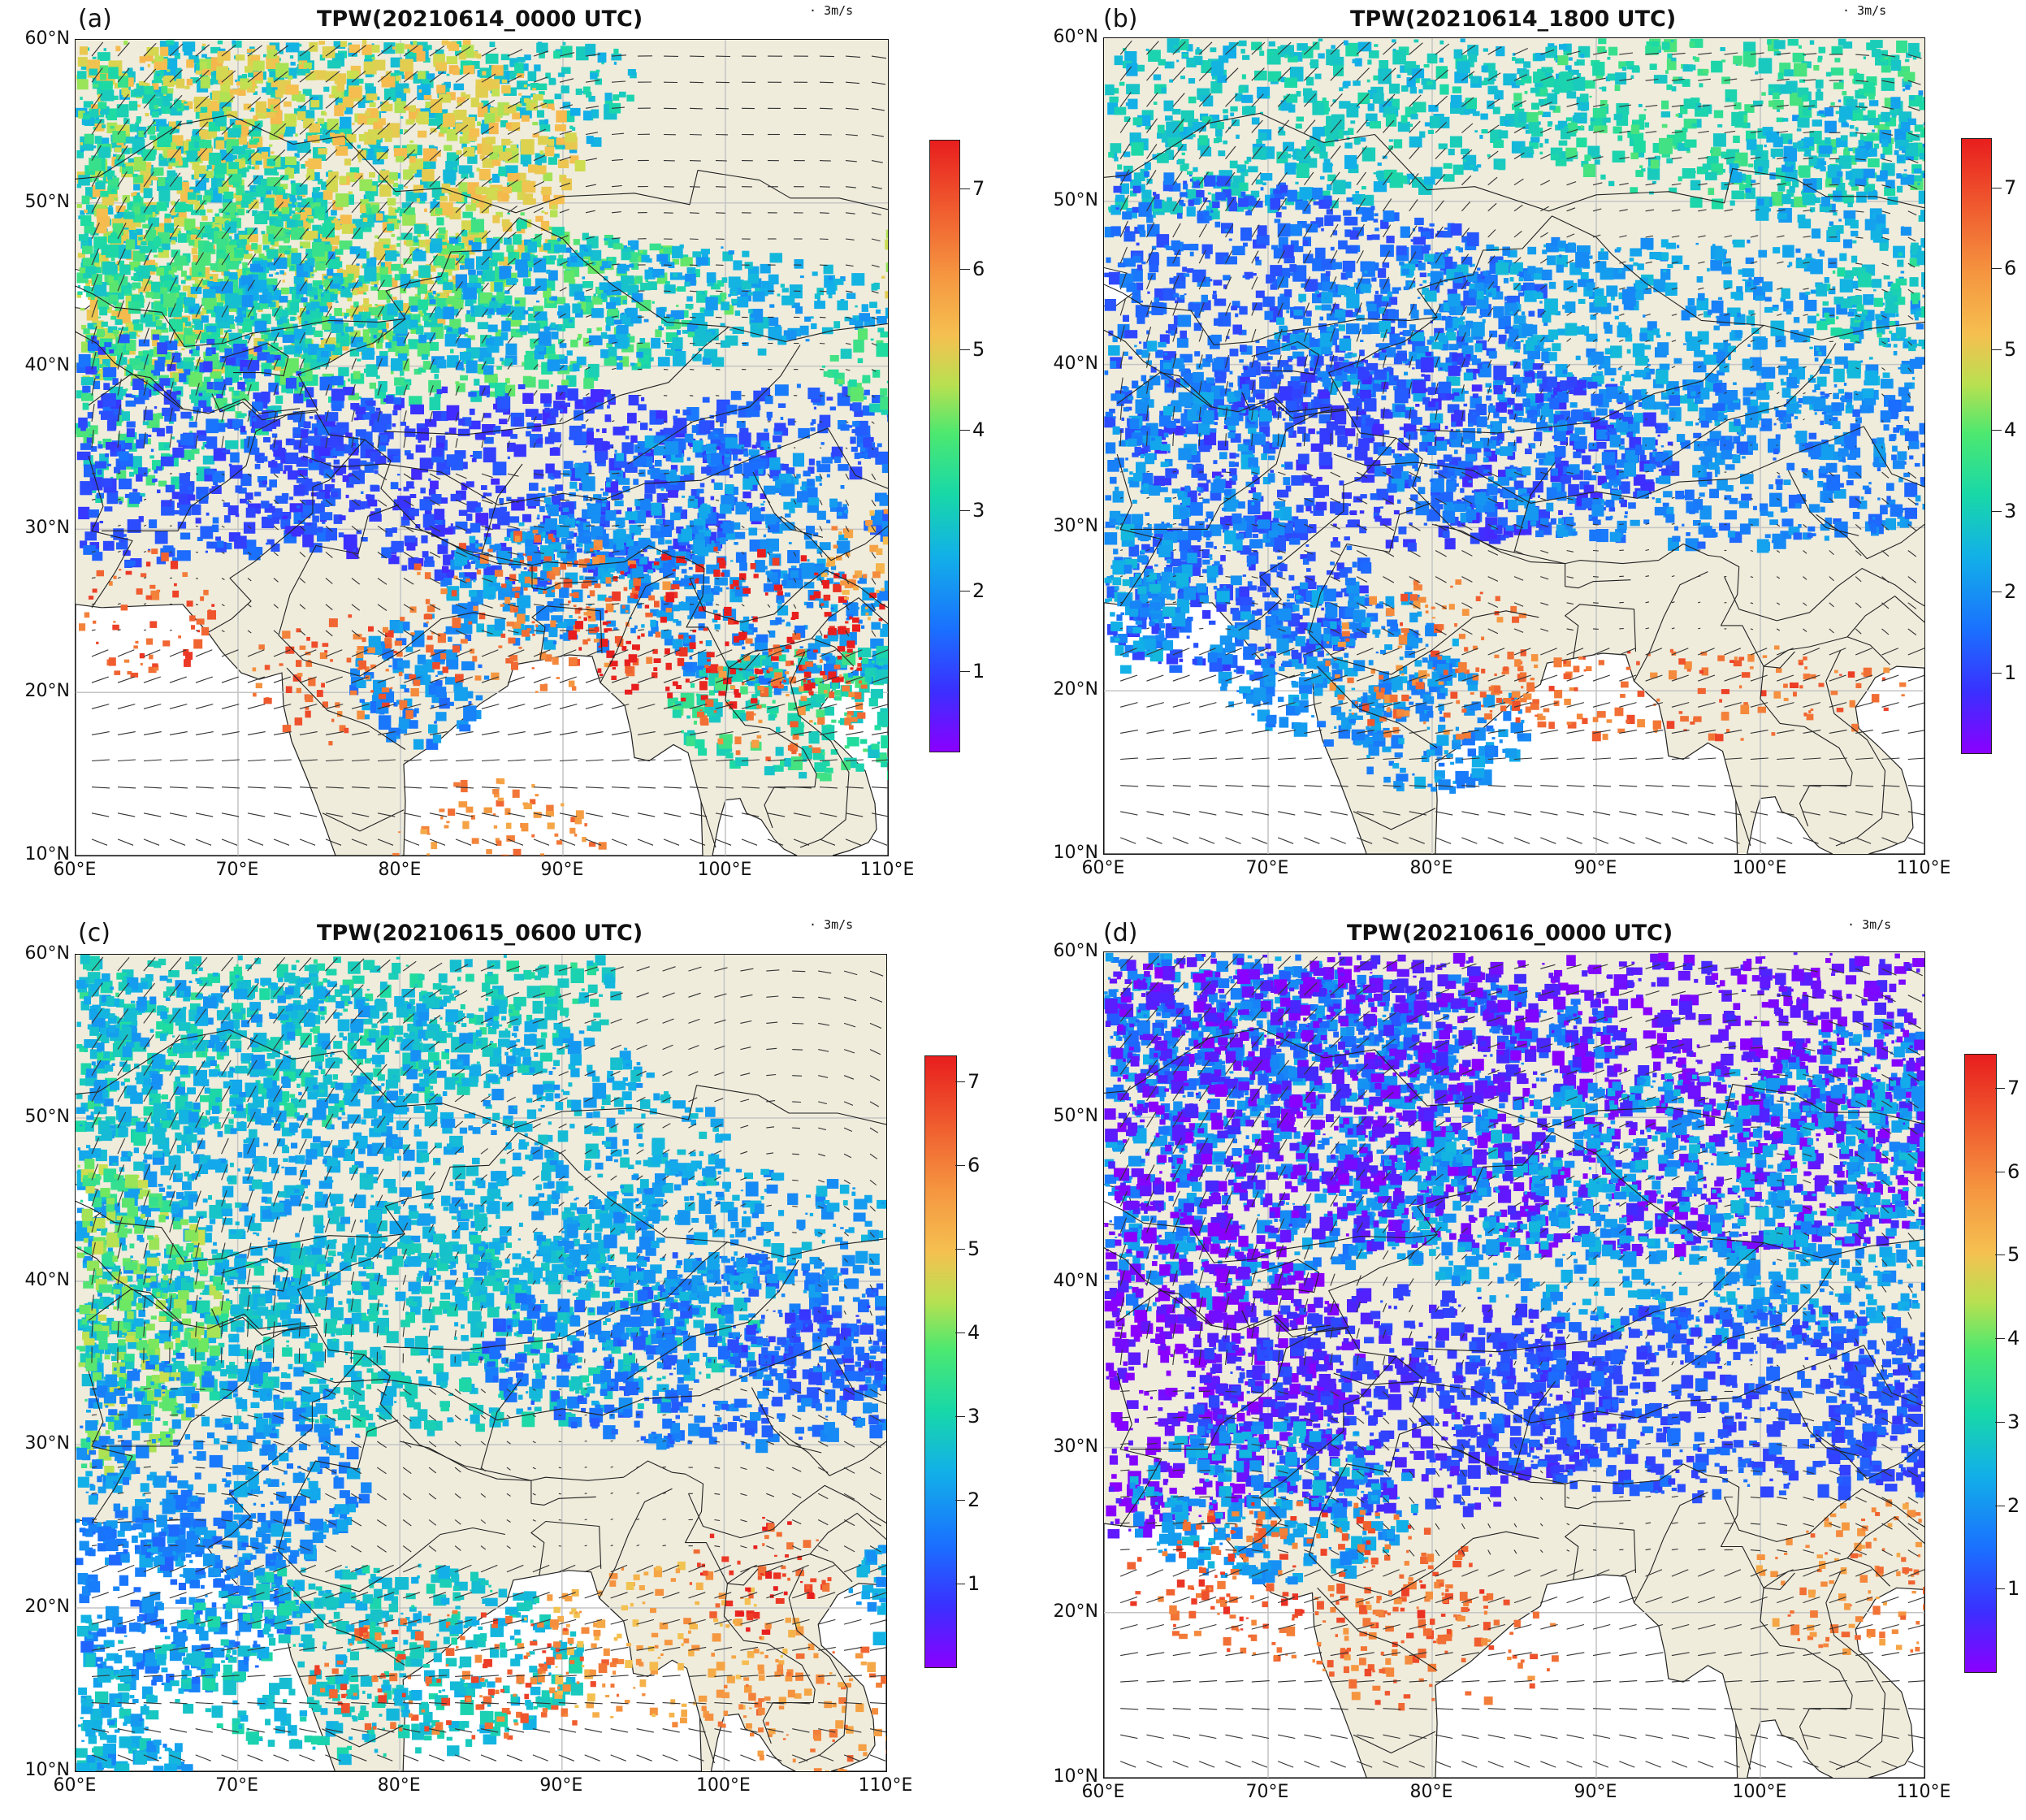 The width and height of the screenshot is (2026, 1820). Describe the element at coordinates (1120, 933) in the screenshot. I see `panel-tag: (d)` at that location.